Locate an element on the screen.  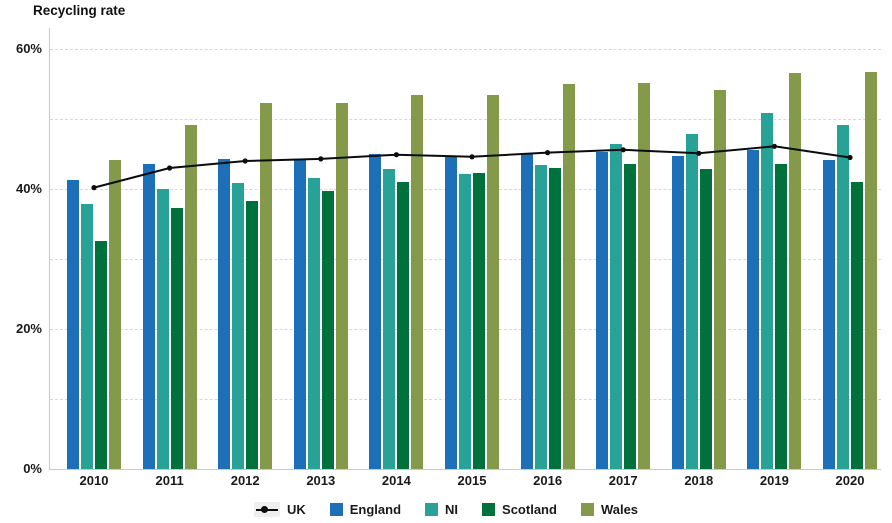
y-tick-label-20: 20% is located at coordinates (28, 328).